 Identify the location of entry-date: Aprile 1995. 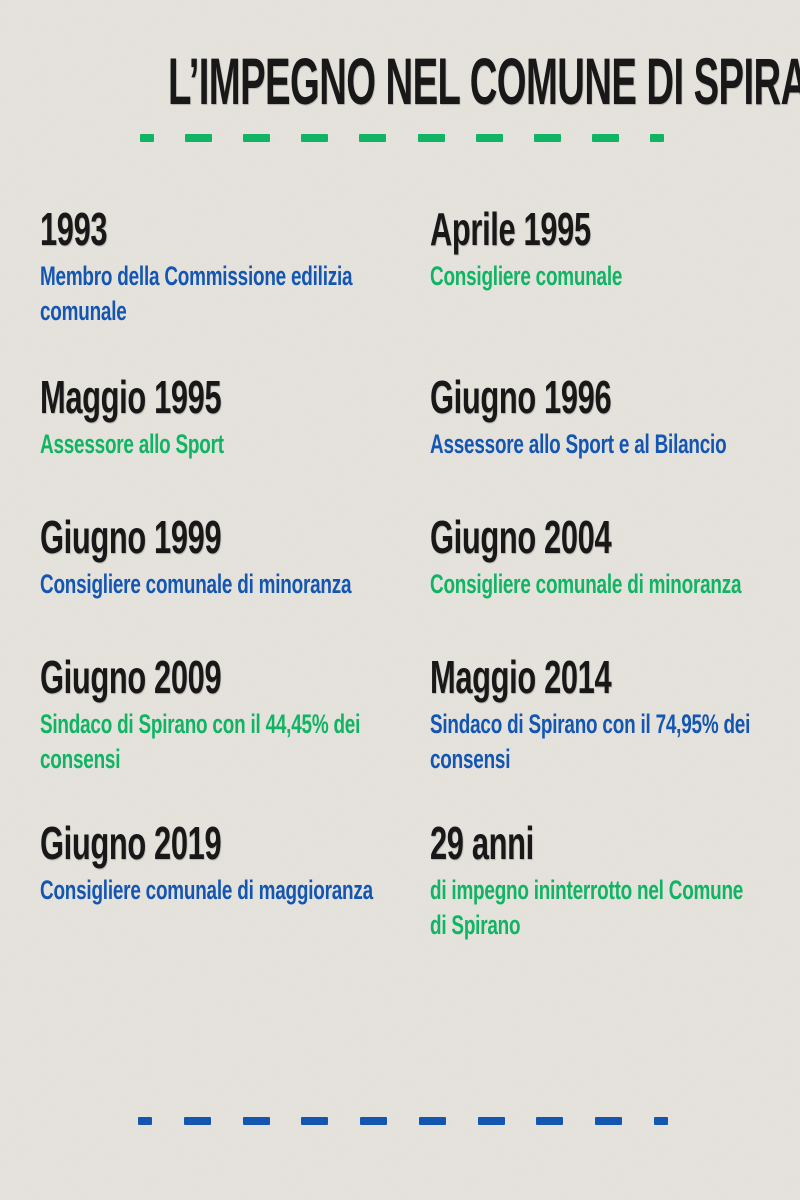
(510, 229).